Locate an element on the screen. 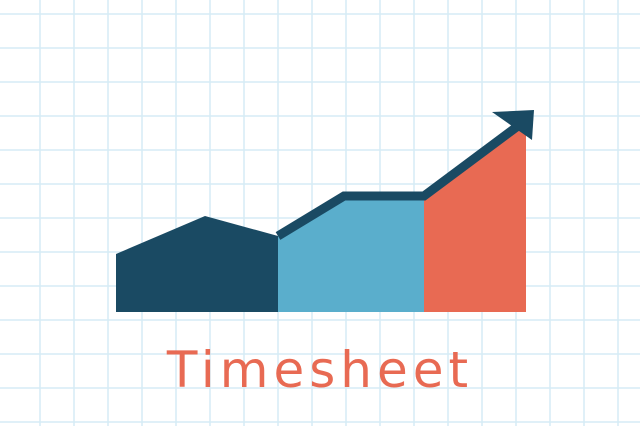  dark-teal-area-segment is located at coordinates (197, 264).